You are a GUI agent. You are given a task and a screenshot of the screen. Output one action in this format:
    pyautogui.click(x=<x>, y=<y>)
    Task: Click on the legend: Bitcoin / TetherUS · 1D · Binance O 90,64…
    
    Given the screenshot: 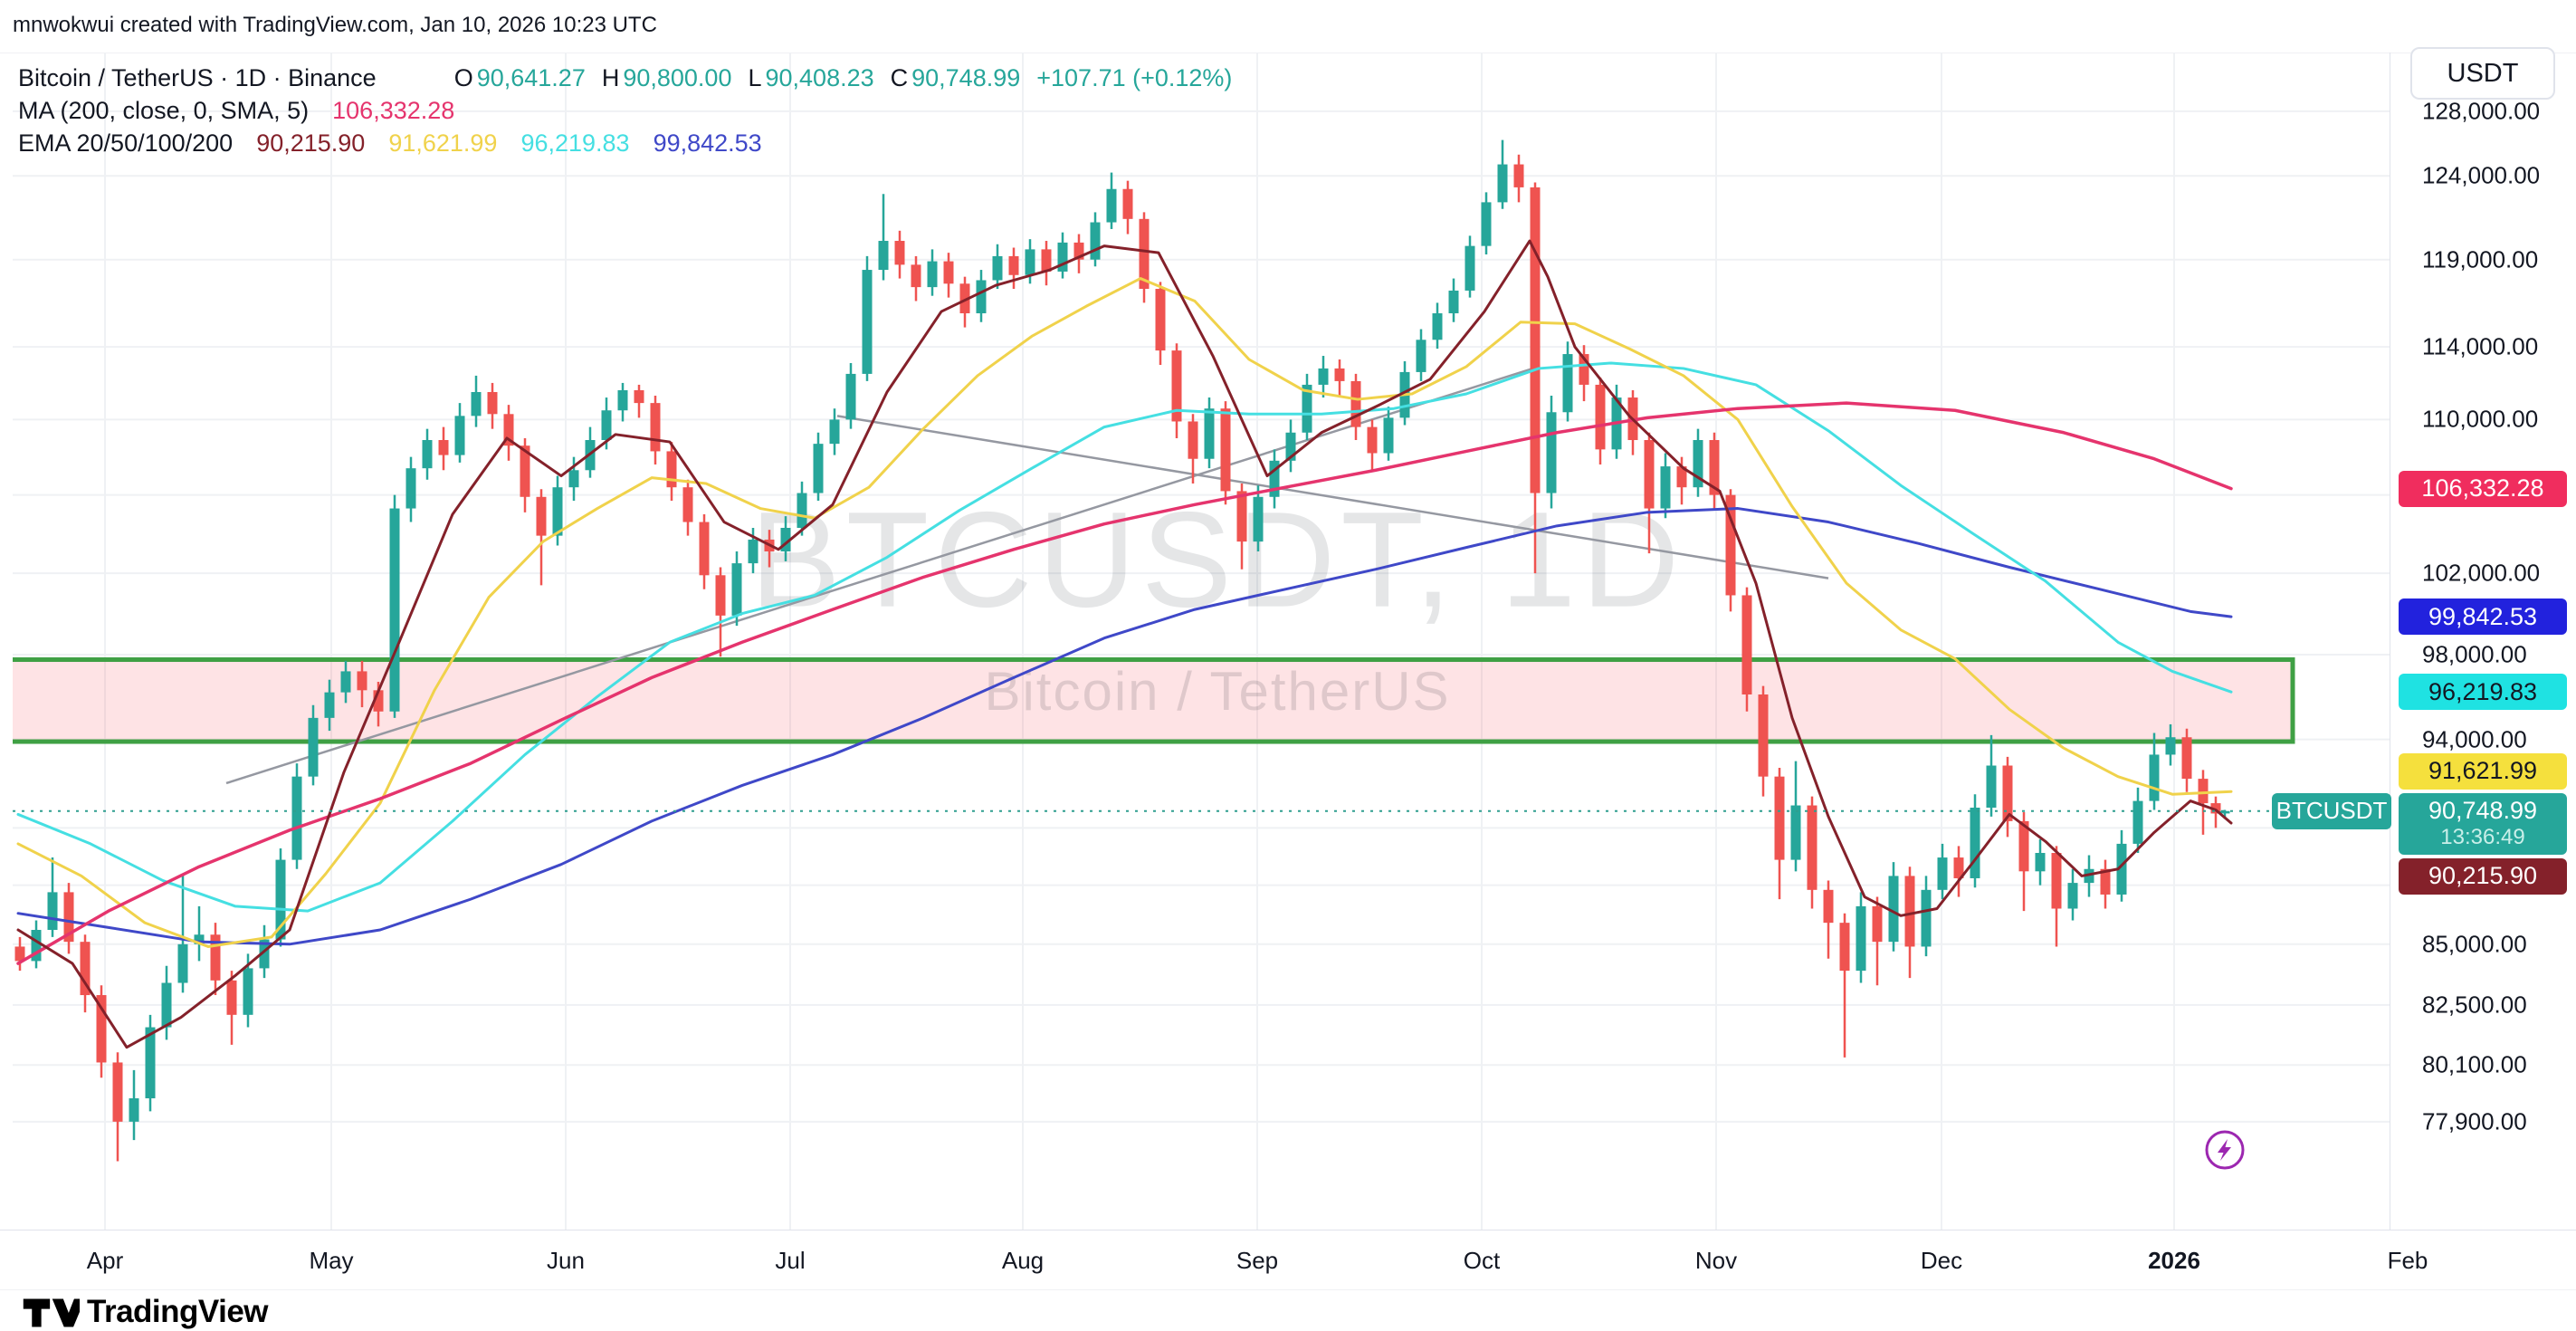 What is the action you would take?
    pyautogui.click(x=627, y=110)
    